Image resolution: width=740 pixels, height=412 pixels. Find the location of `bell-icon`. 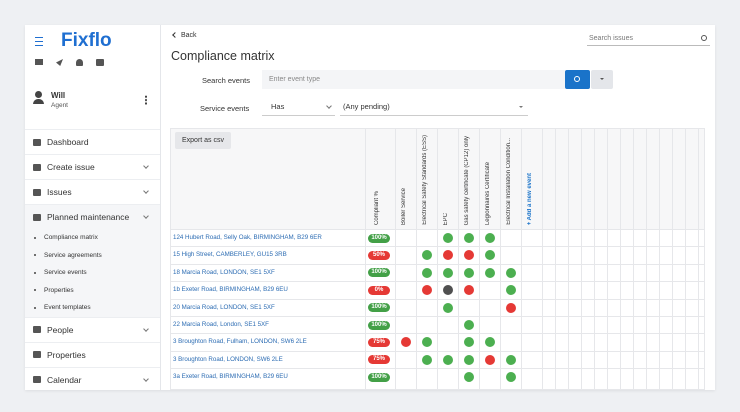

bell-icon is located at coordinates (79, 62).